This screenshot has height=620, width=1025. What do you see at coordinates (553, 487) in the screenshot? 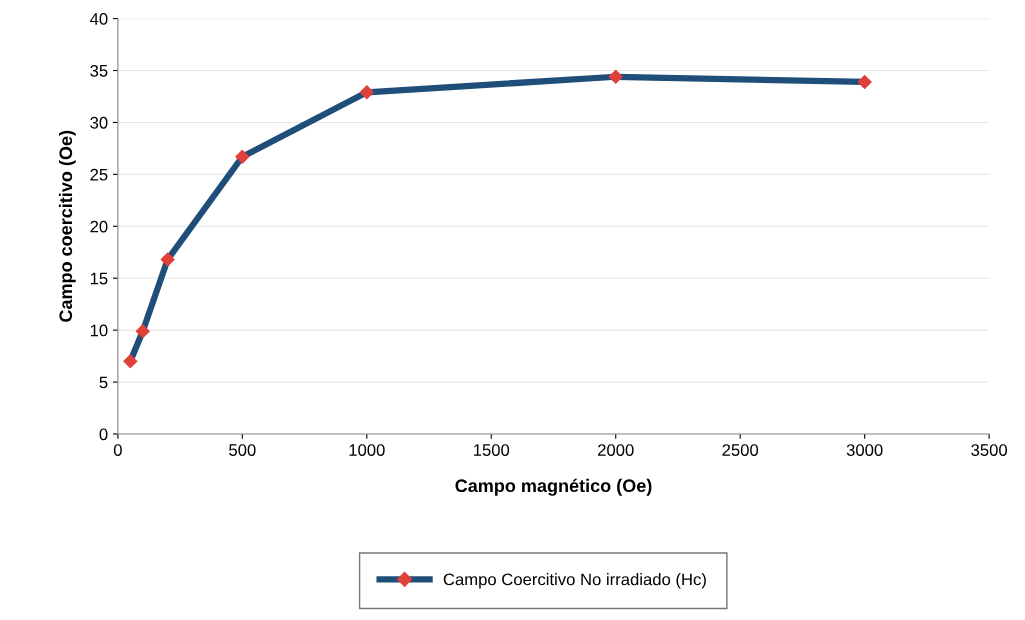
I see `x-axis-title: Campo magnético (Oe)` at bounding box center [553, 487].